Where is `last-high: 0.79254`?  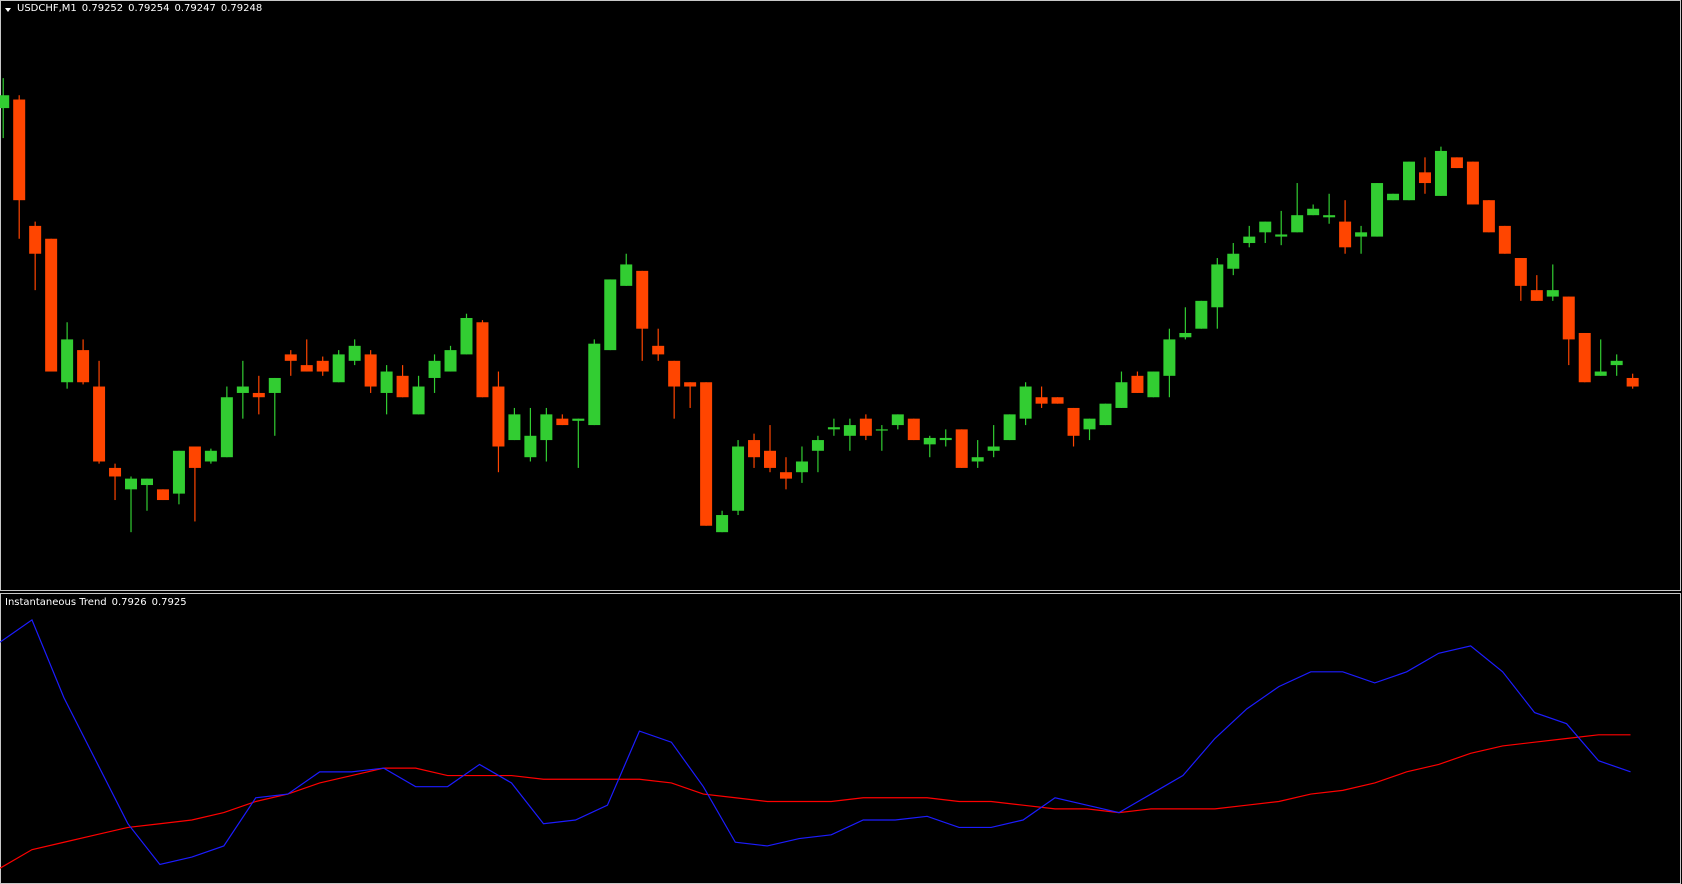 last-high: 0.79254 is located at coordinates (149, 8).